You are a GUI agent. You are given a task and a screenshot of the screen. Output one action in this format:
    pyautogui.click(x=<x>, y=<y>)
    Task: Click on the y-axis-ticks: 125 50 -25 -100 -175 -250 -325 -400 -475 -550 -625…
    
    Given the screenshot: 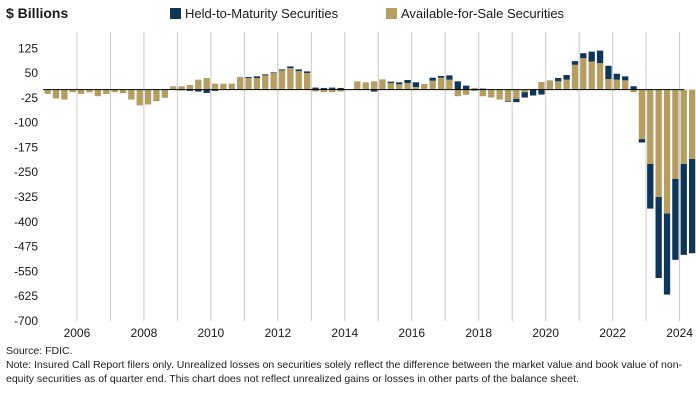 What is the action you would take?
    pyautogui.click(x=26, y=184)
    